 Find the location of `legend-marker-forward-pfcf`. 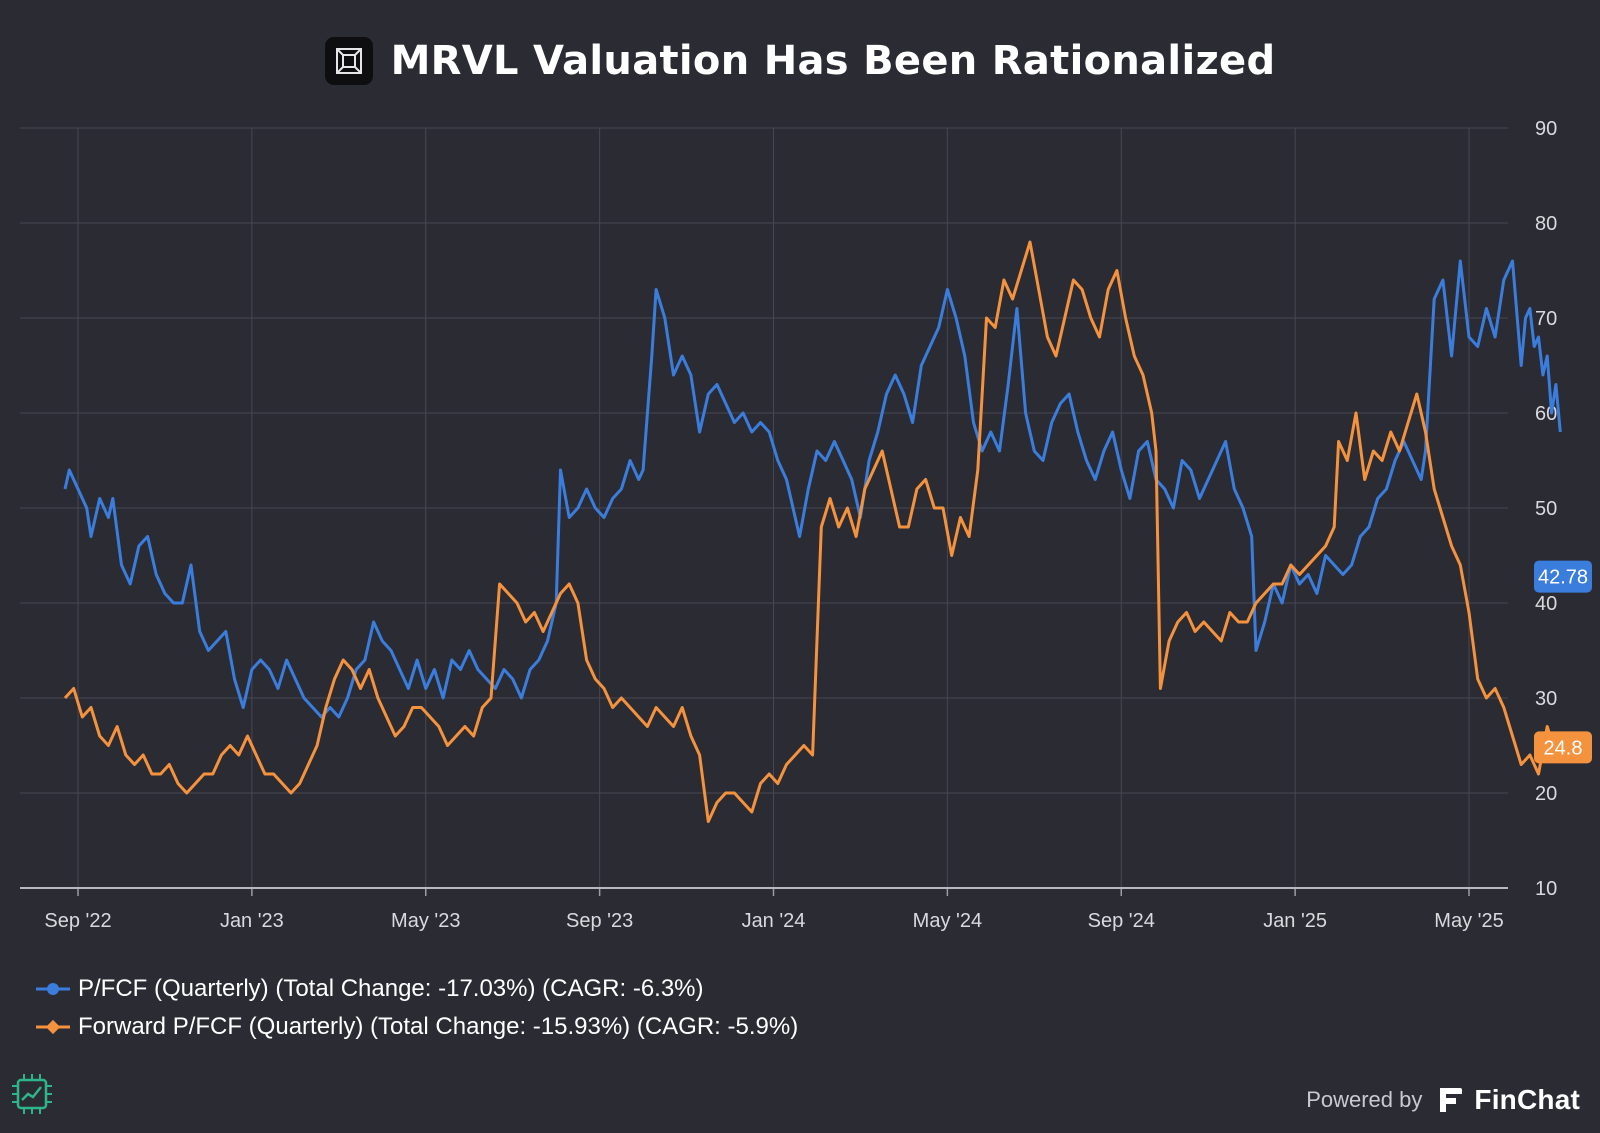

legend-marker-forward-pfcf is located at coordinates (53, 1027).